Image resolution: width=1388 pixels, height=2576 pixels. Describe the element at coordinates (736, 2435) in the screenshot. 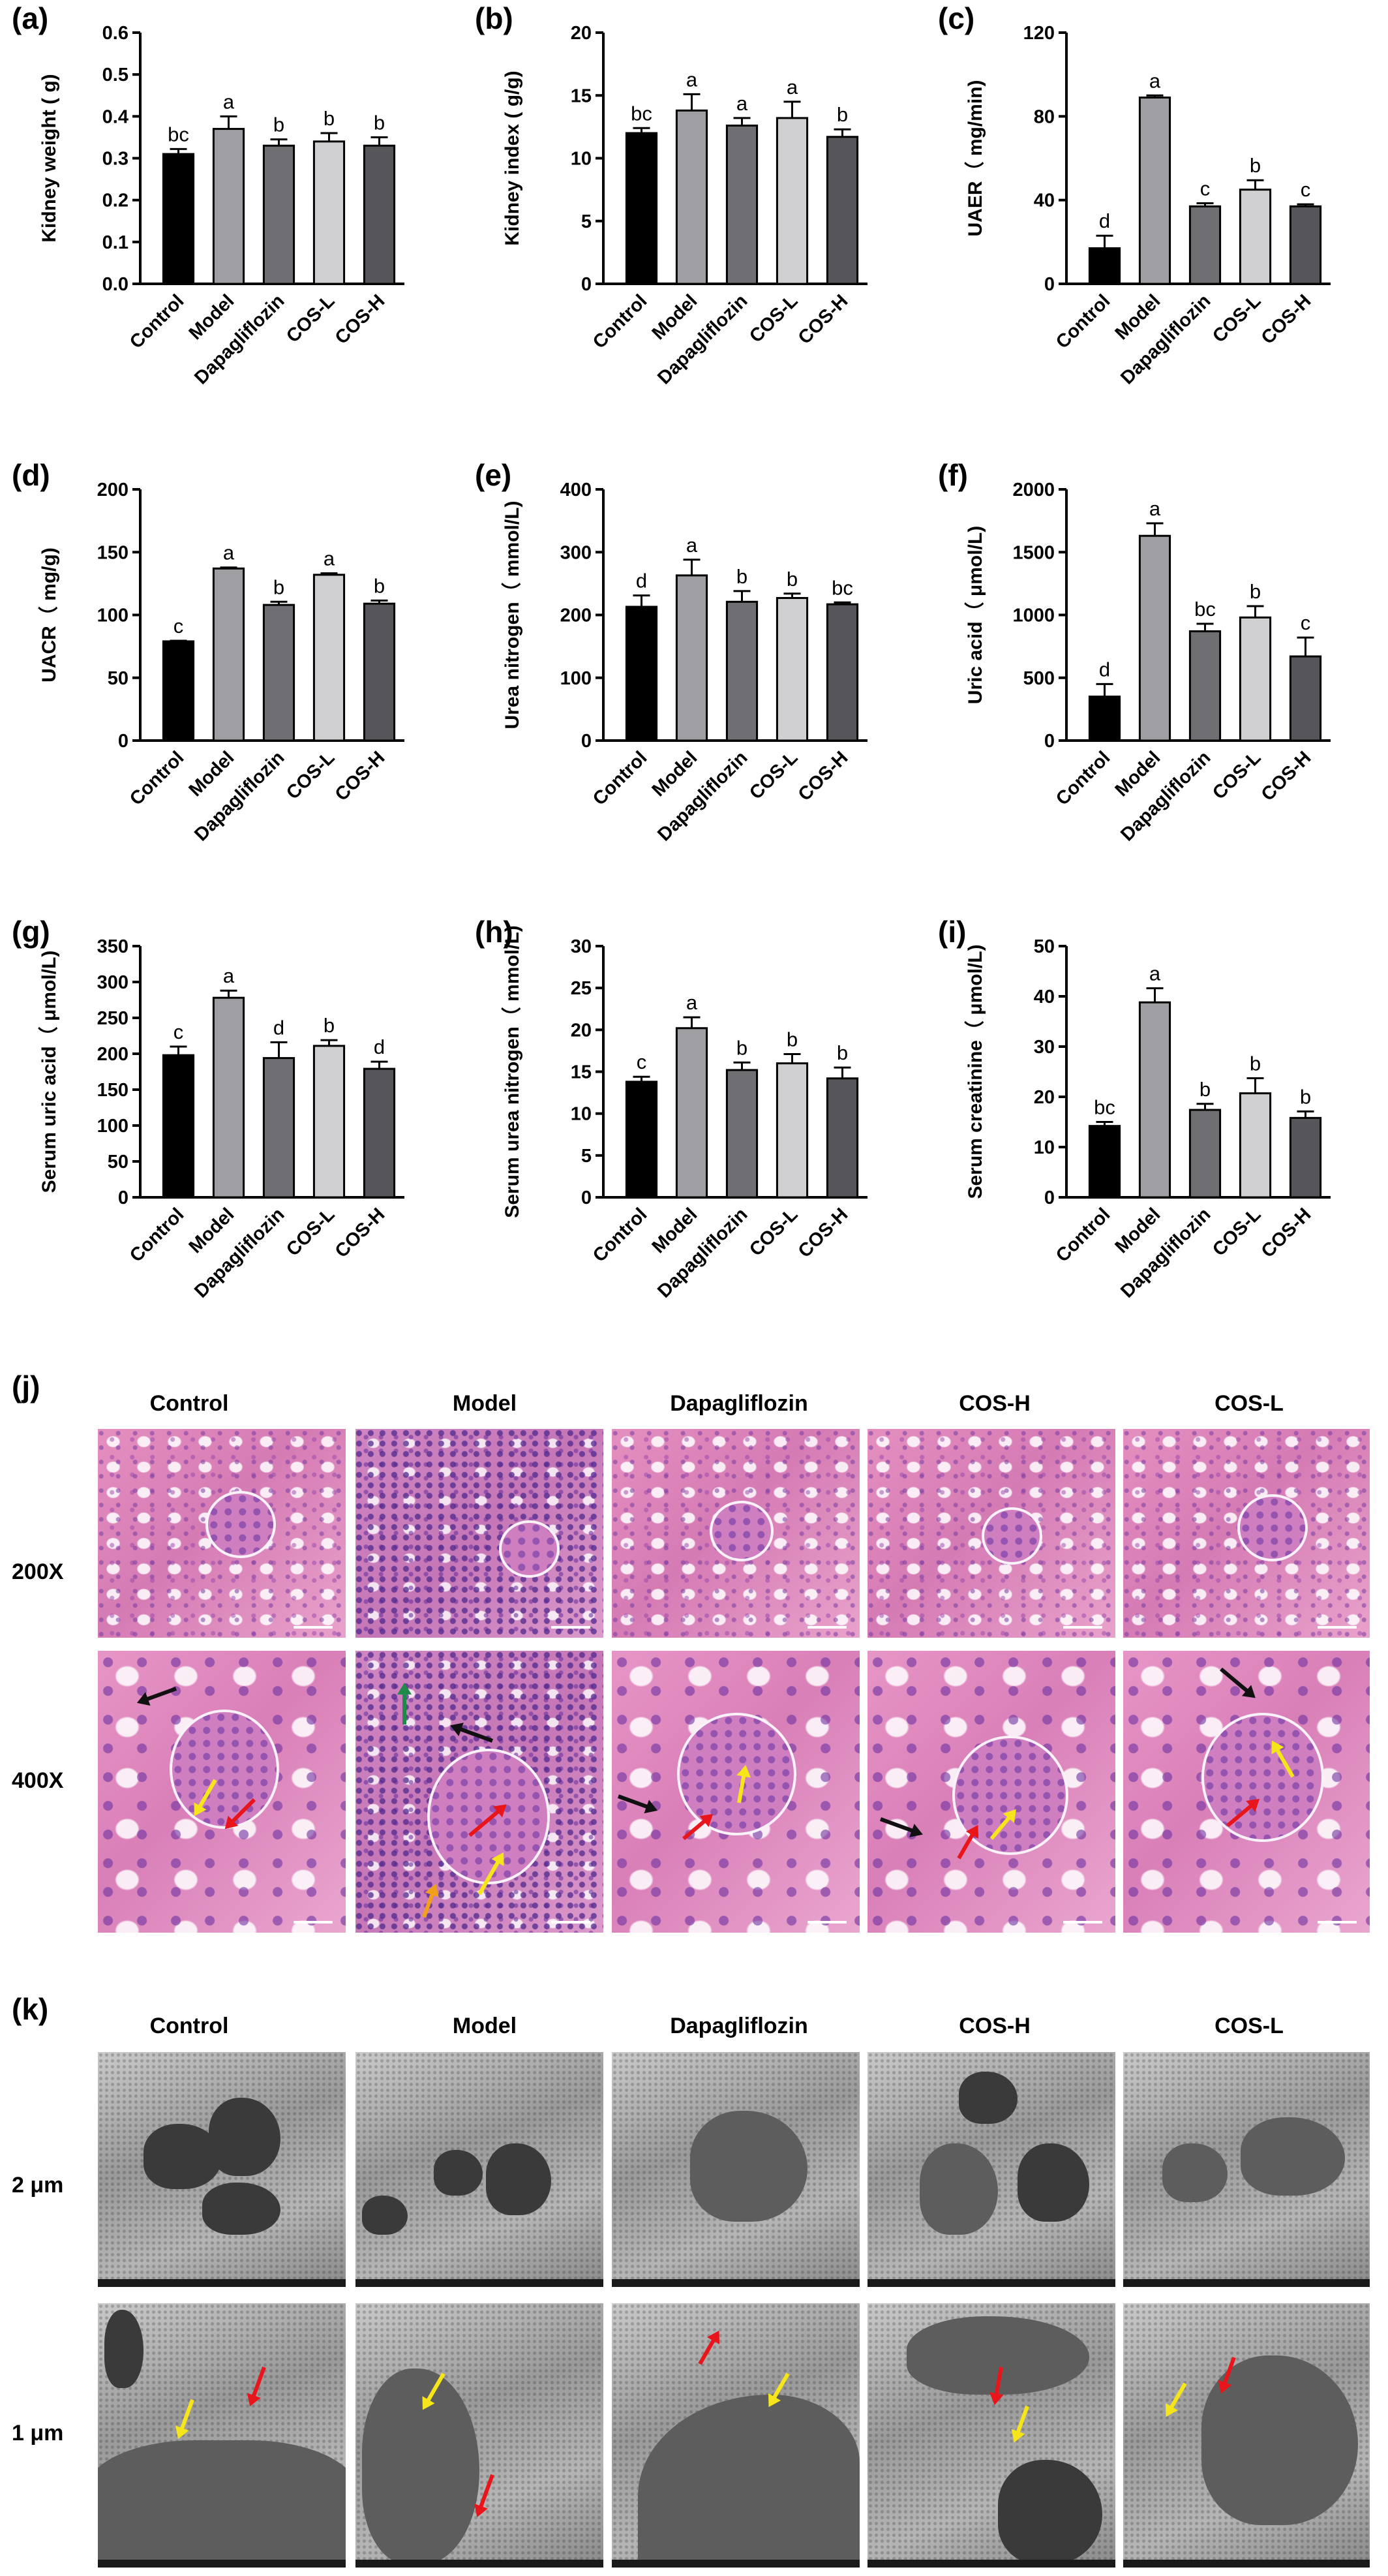

I see `tem-1um-dapagliflozin` at that location.